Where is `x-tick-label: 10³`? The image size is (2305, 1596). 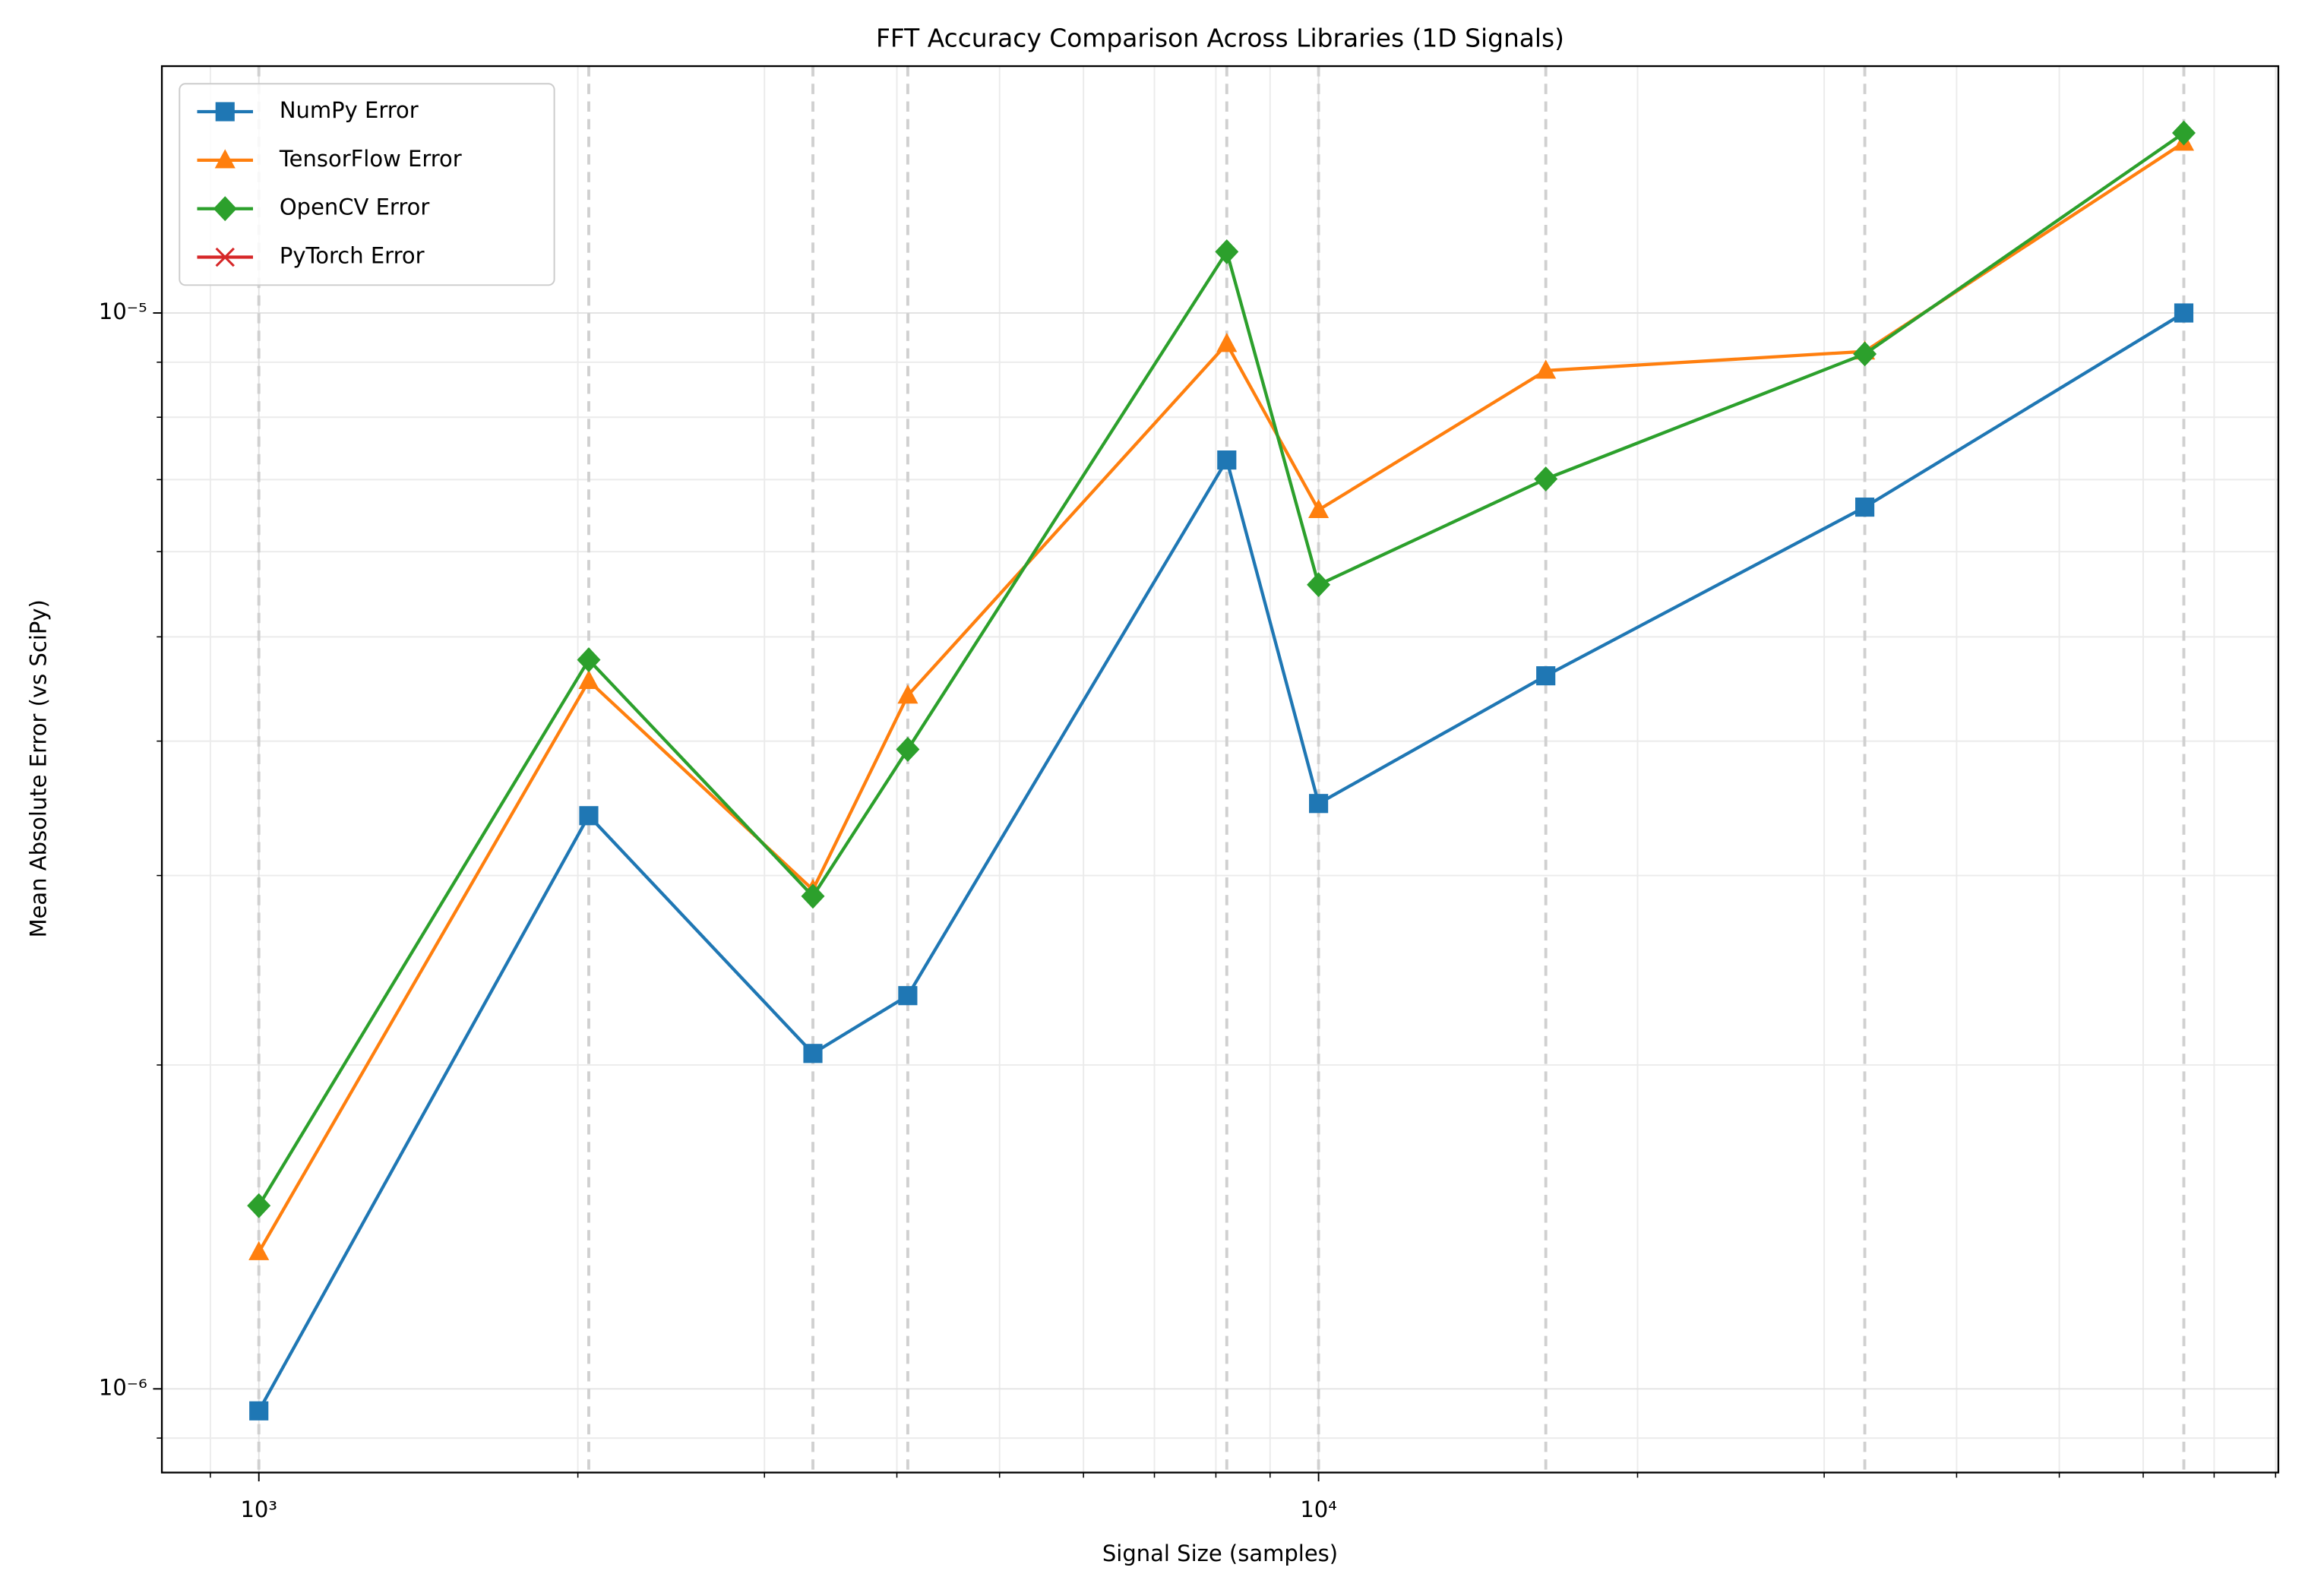
x-tick-label: 10³ is located at coordinates (258, 1509).